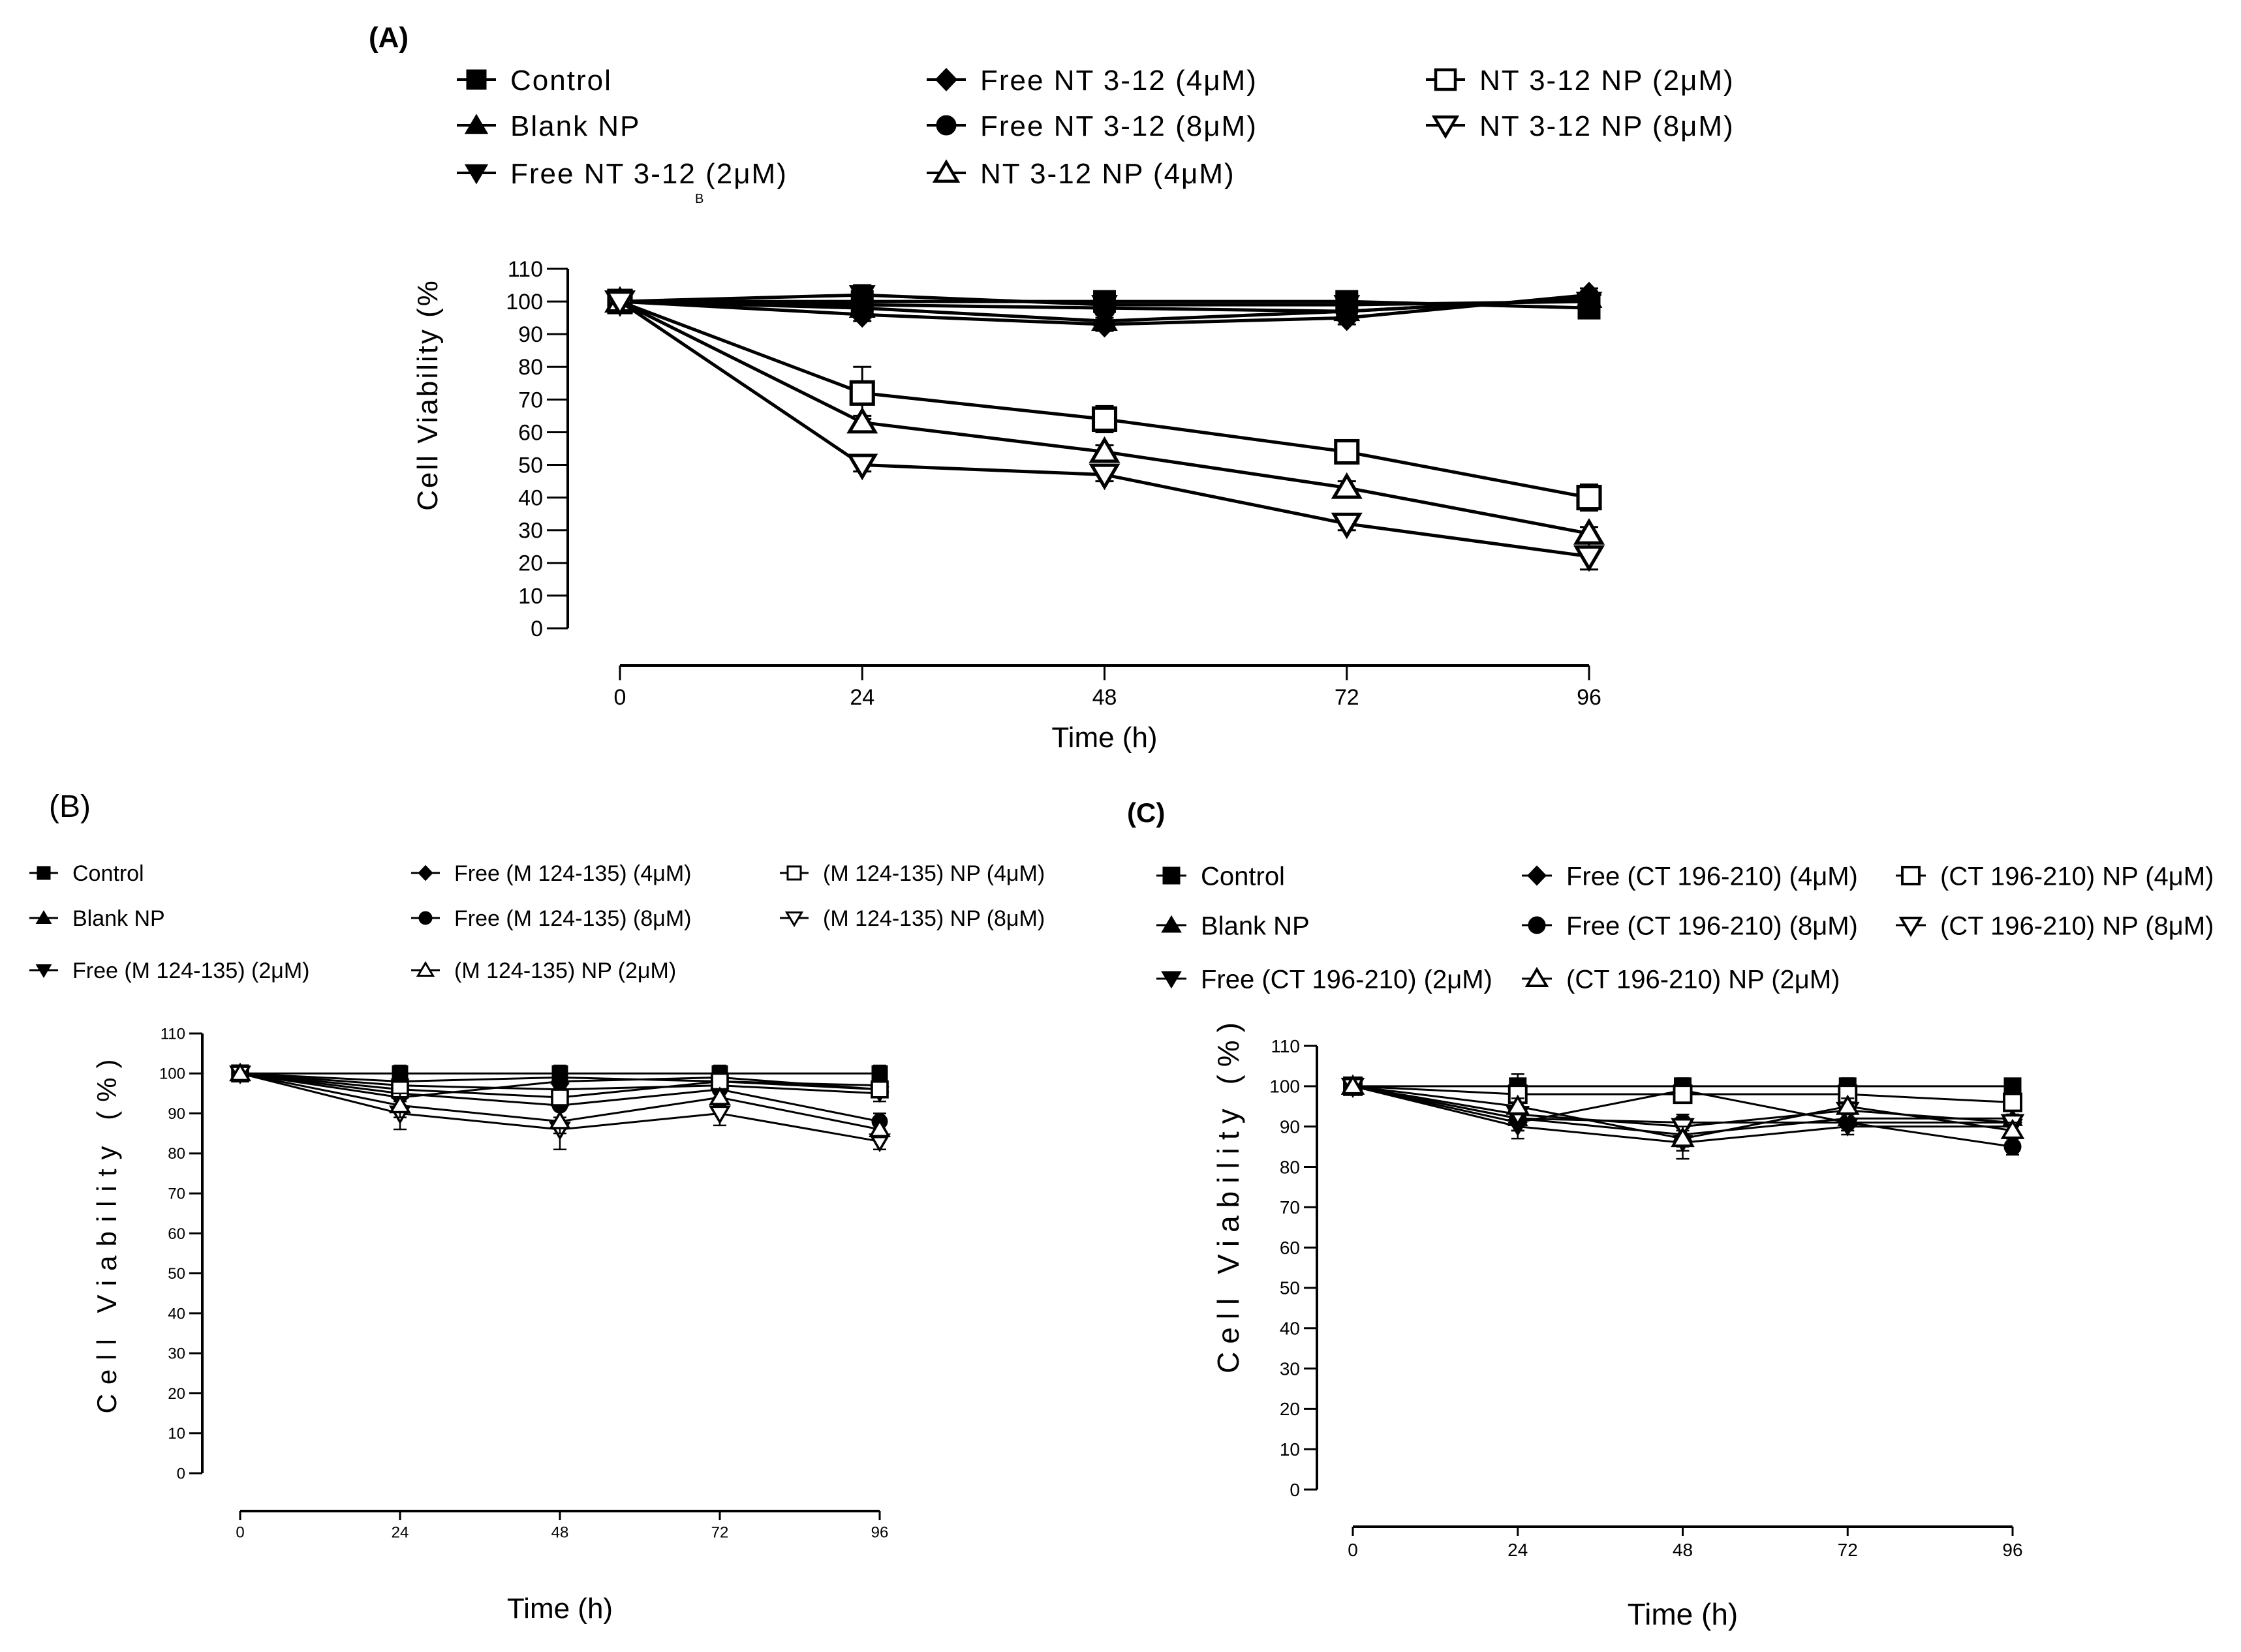  I want to click on legend-label: (CT 196-210) NP (2μM), so click(1703, 980).